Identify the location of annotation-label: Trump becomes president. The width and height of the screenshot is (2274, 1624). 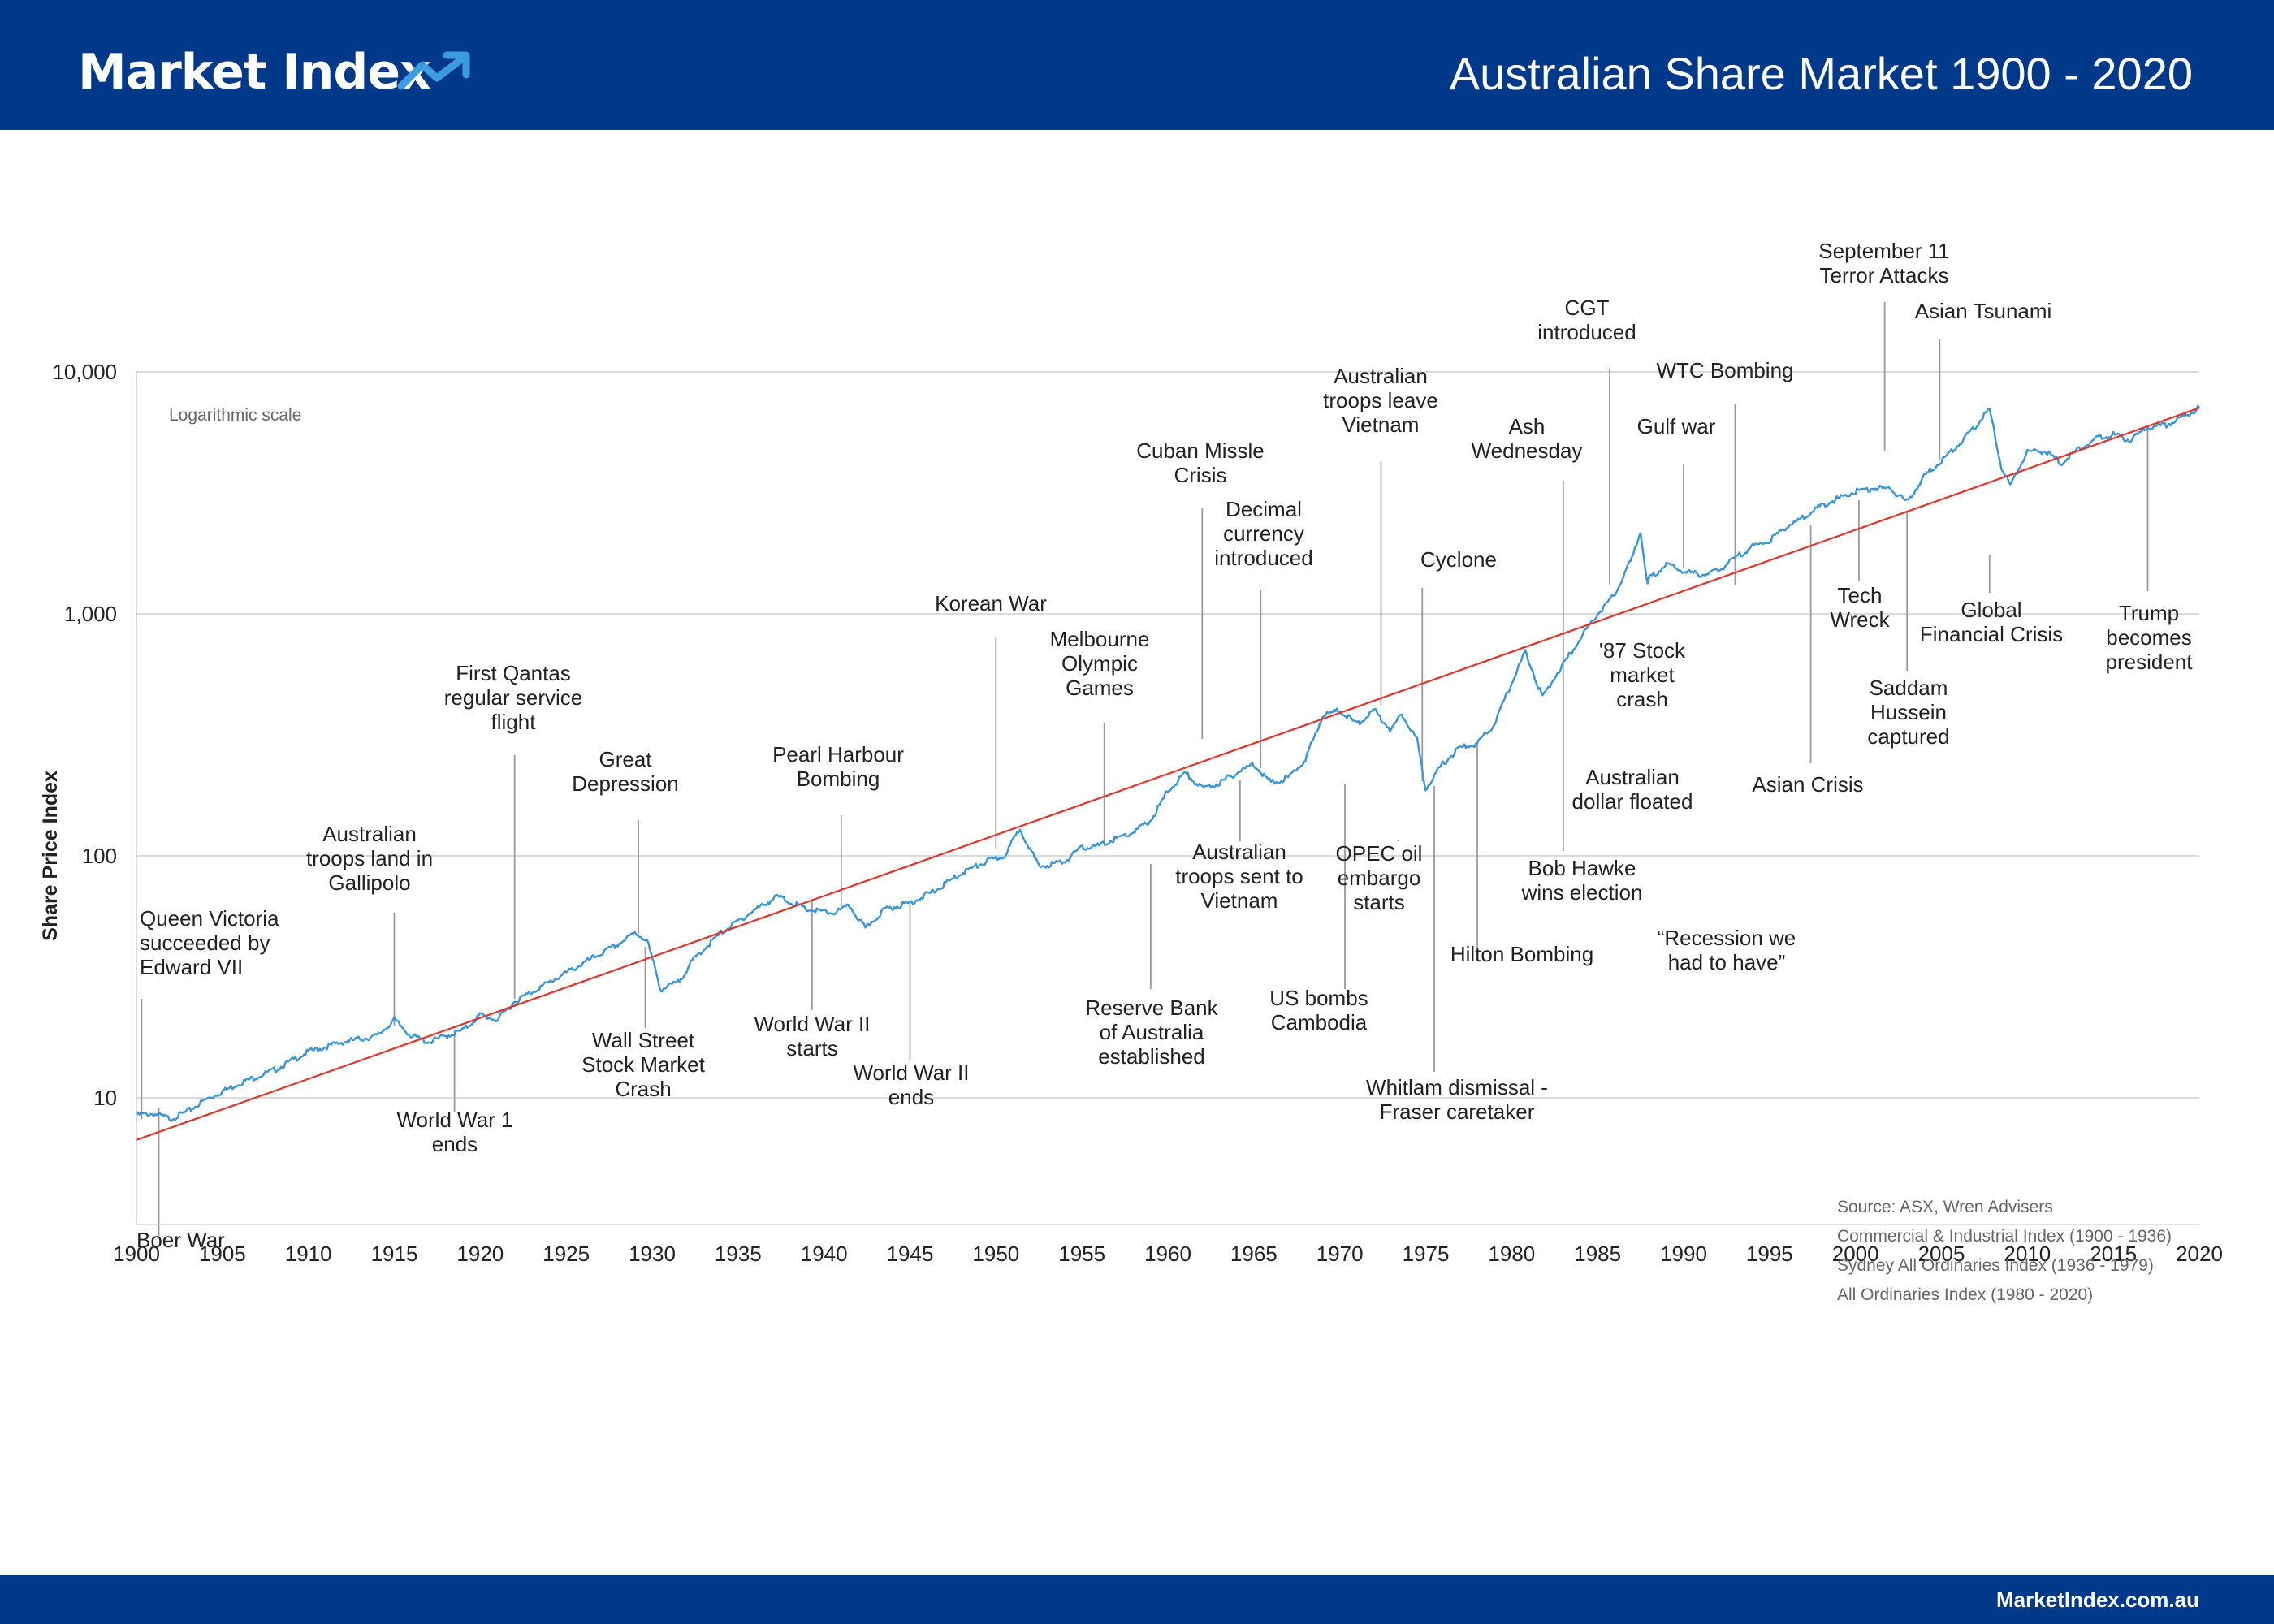
(2150, 638).